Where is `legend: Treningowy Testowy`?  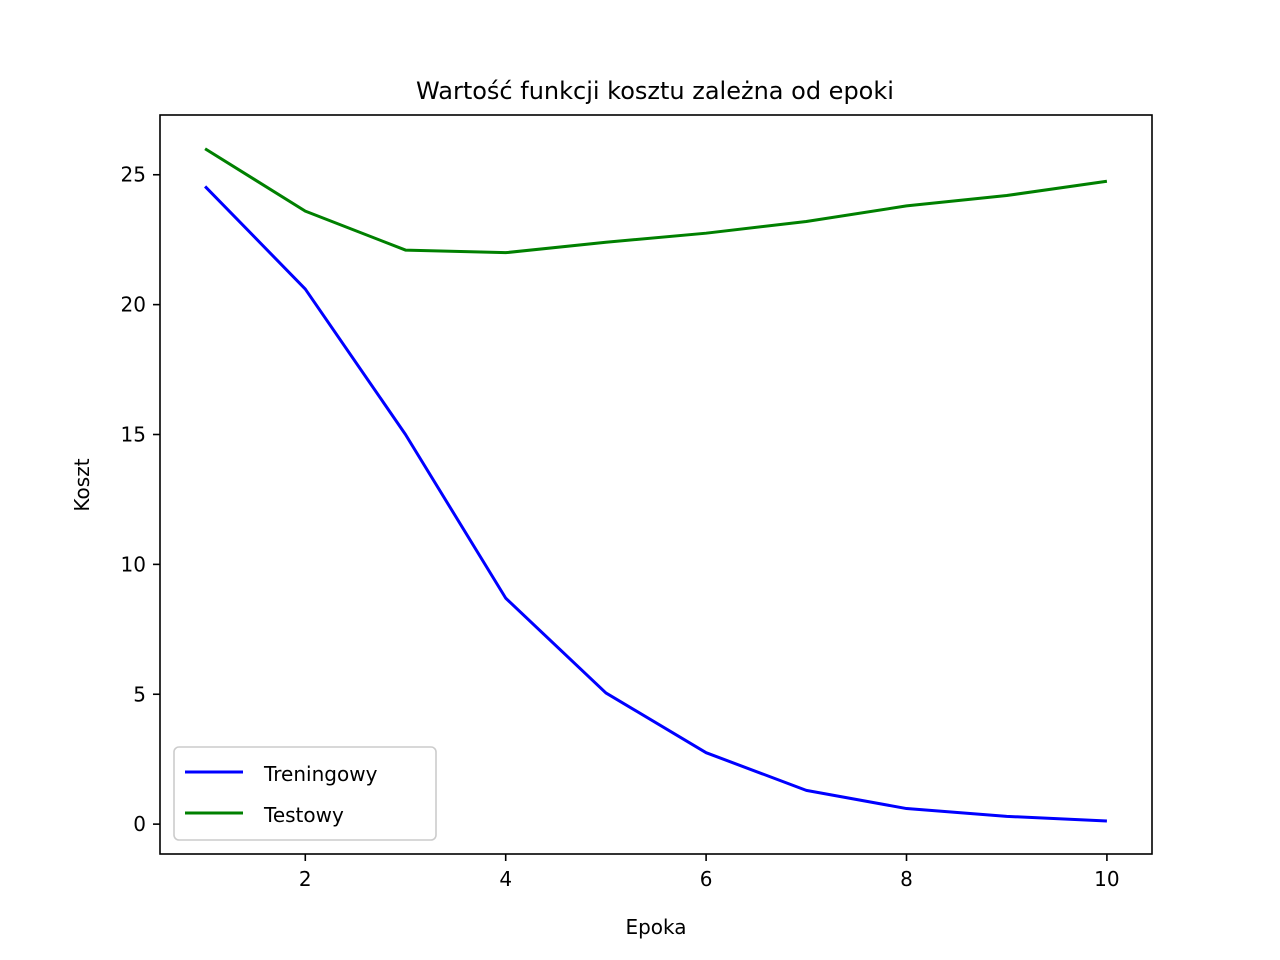 legend: Treningowy Testowy is located at coordinates (305, 793).